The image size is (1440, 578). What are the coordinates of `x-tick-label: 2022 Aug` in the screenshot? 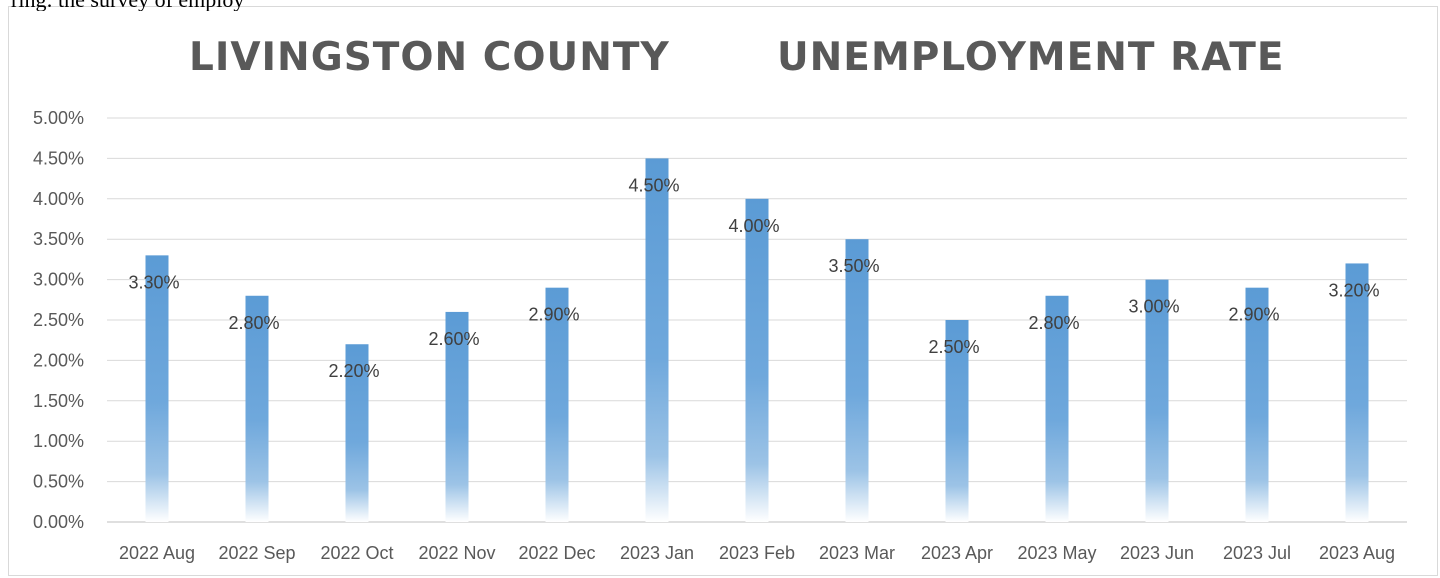 It's located at (157, 553).